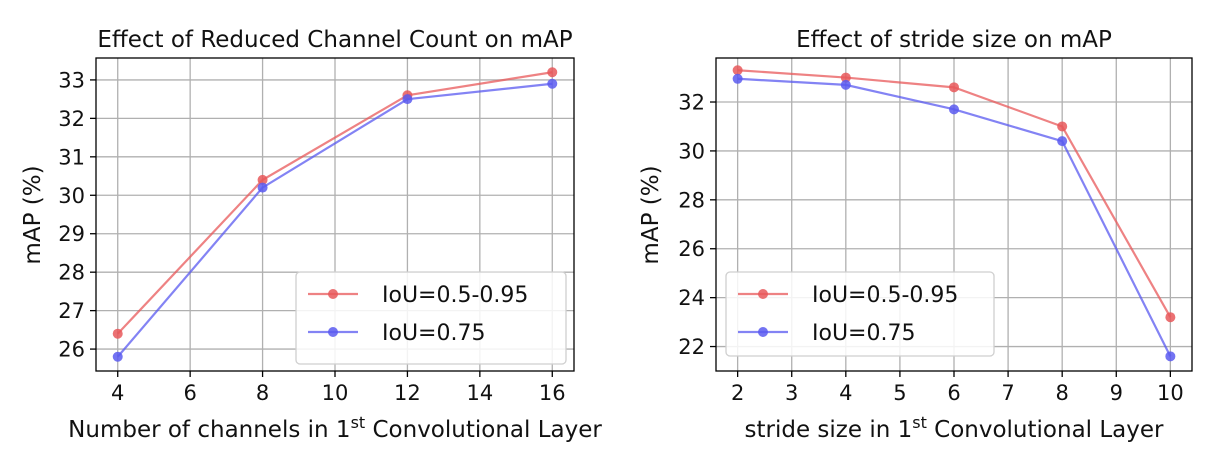  I want to click on chart-1-y-tick-label: 33, so click(71, 80).